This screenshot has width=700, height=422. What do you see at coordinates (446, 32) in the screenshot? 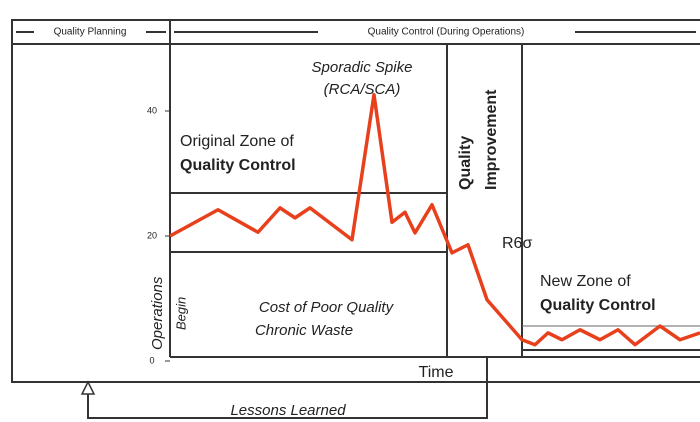
I see `header-label: Quality Control (During Operations)` at bounding box center [446, 32].